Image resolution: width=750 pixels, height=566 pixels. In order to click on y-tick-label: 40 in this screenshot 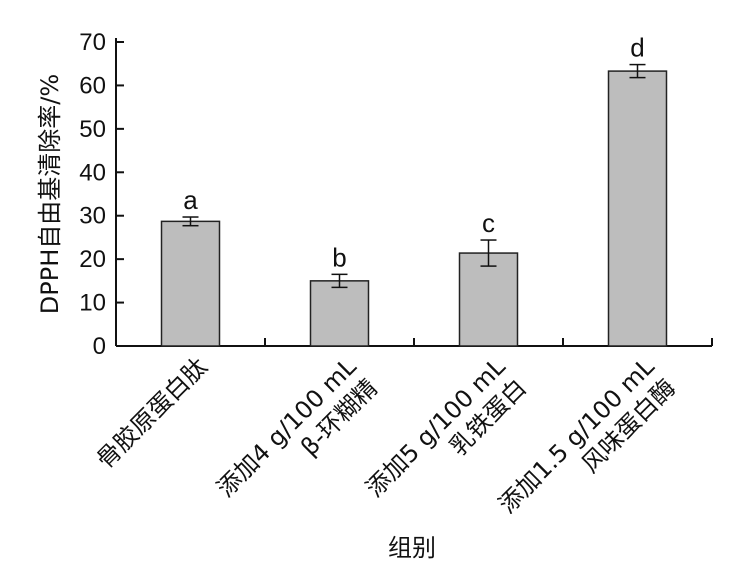, I will do `click(92, 172)`.